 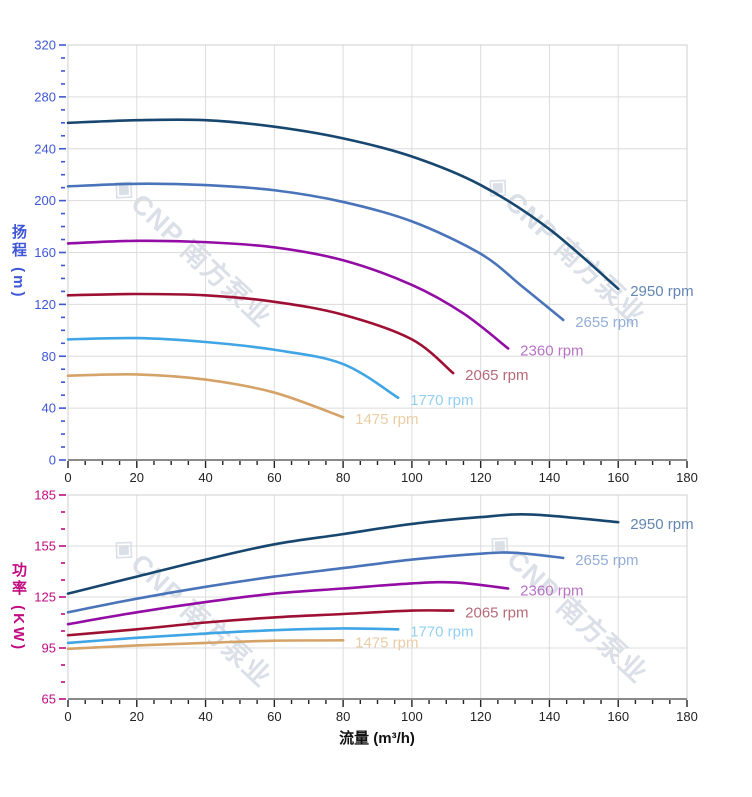 I want to click on y-tick-label: 0, so click(x=52, y=460).